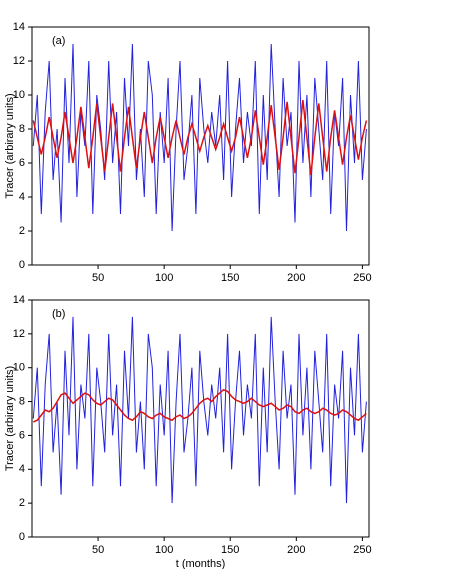 The height and width of the screenshot is (569, 474). I want to click on x-axis-label: t (months), so click(201, 563).